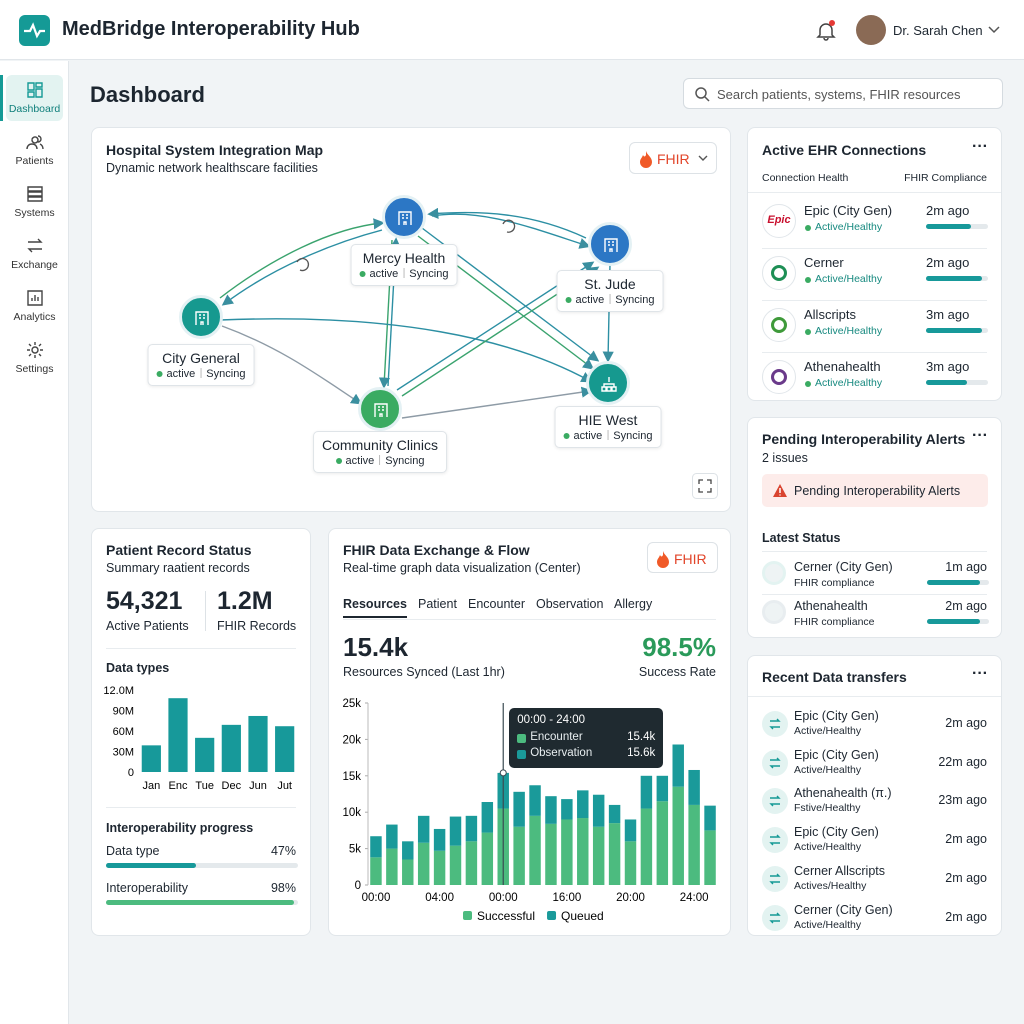  What do you see at coordinates (703, 158) in the screenshot?
I see `chevron` at bounding box center [703, 158].